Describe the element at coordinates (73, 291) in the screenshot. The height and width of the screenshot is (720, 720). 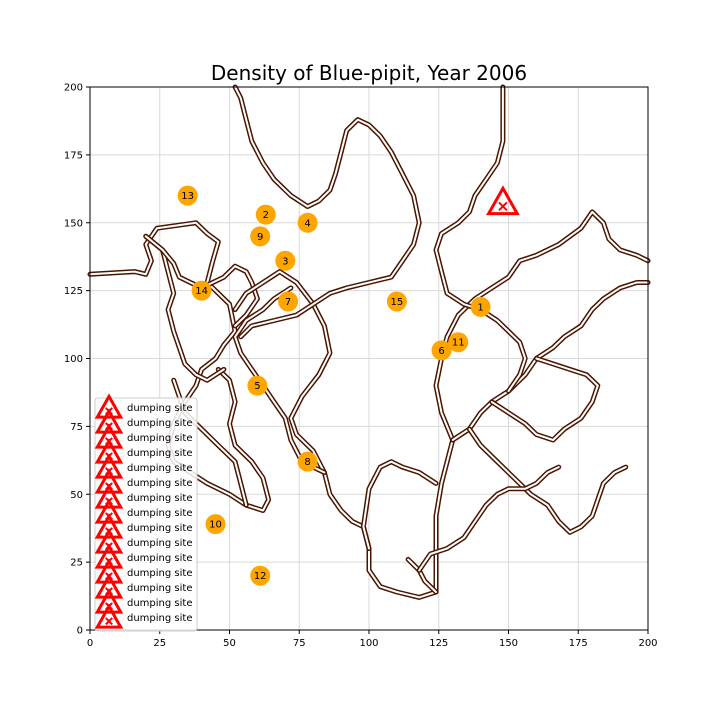
I see `y-tick-label: 125` at that location.